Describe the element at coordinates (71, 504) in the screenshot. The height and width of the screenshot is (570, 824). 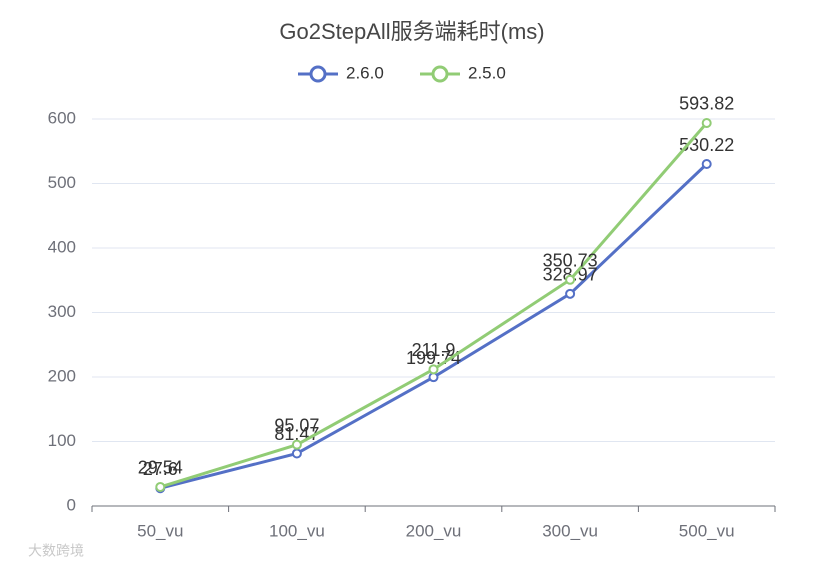
I see `y-tick-label: 0` at that location.